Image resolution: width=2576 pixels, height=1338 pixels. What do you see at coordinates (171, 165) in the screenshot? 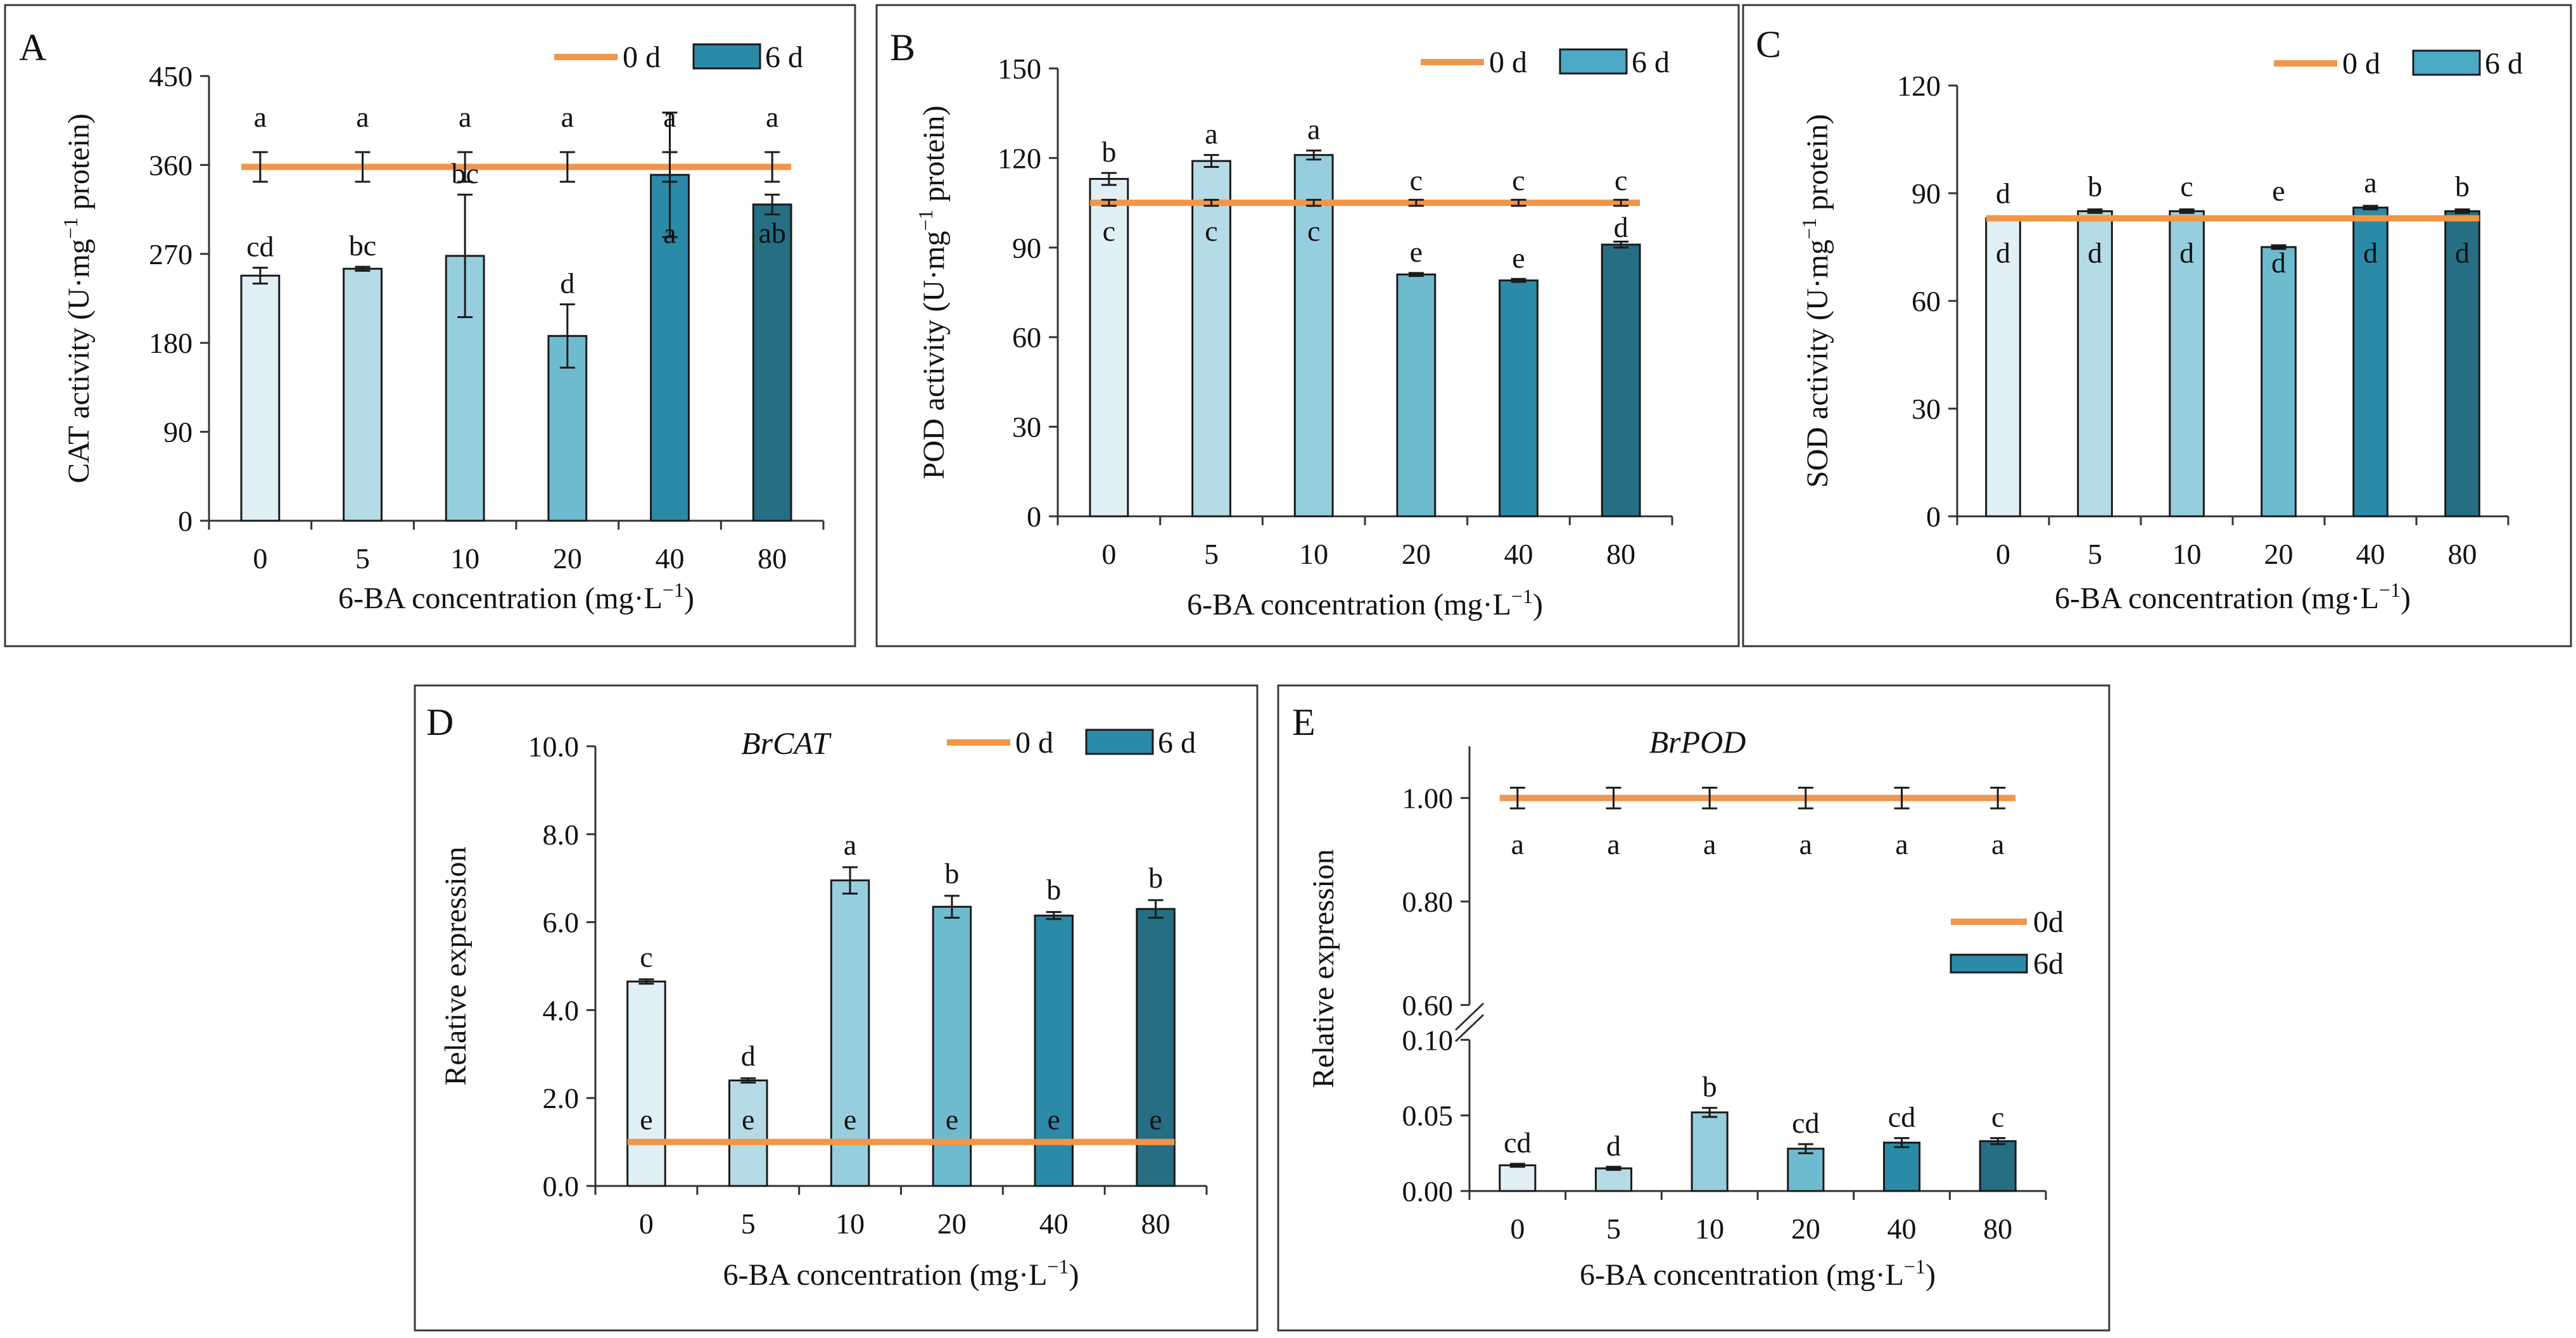
I see `y-tick-label: 360` at bounding box center [171, 165].